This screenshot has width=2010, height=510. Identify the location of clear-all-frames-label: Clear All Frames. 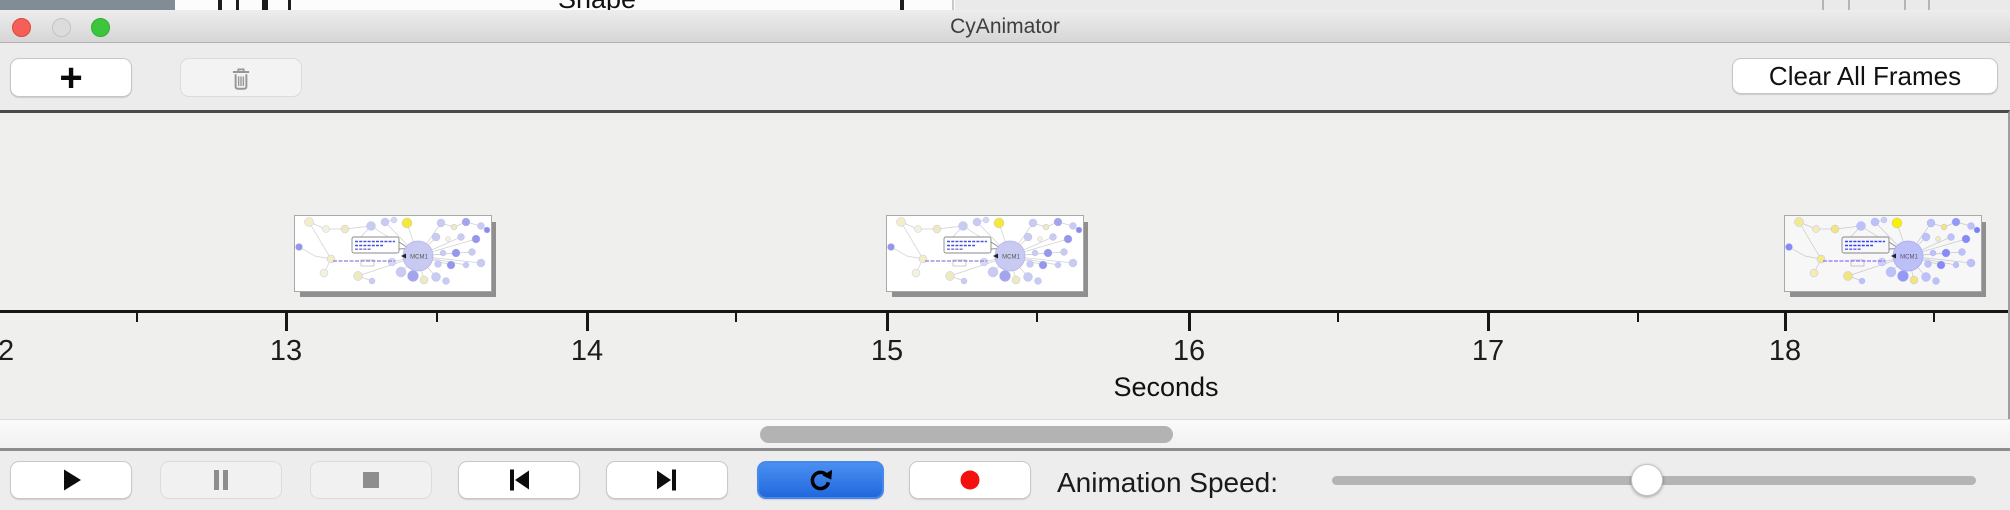
(1865, 75).